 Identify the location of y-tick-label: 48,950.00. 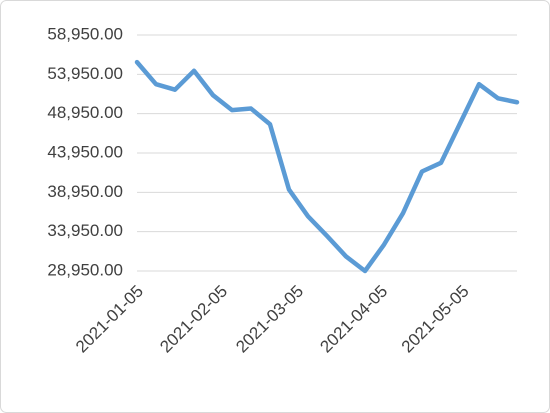
(85, 112).